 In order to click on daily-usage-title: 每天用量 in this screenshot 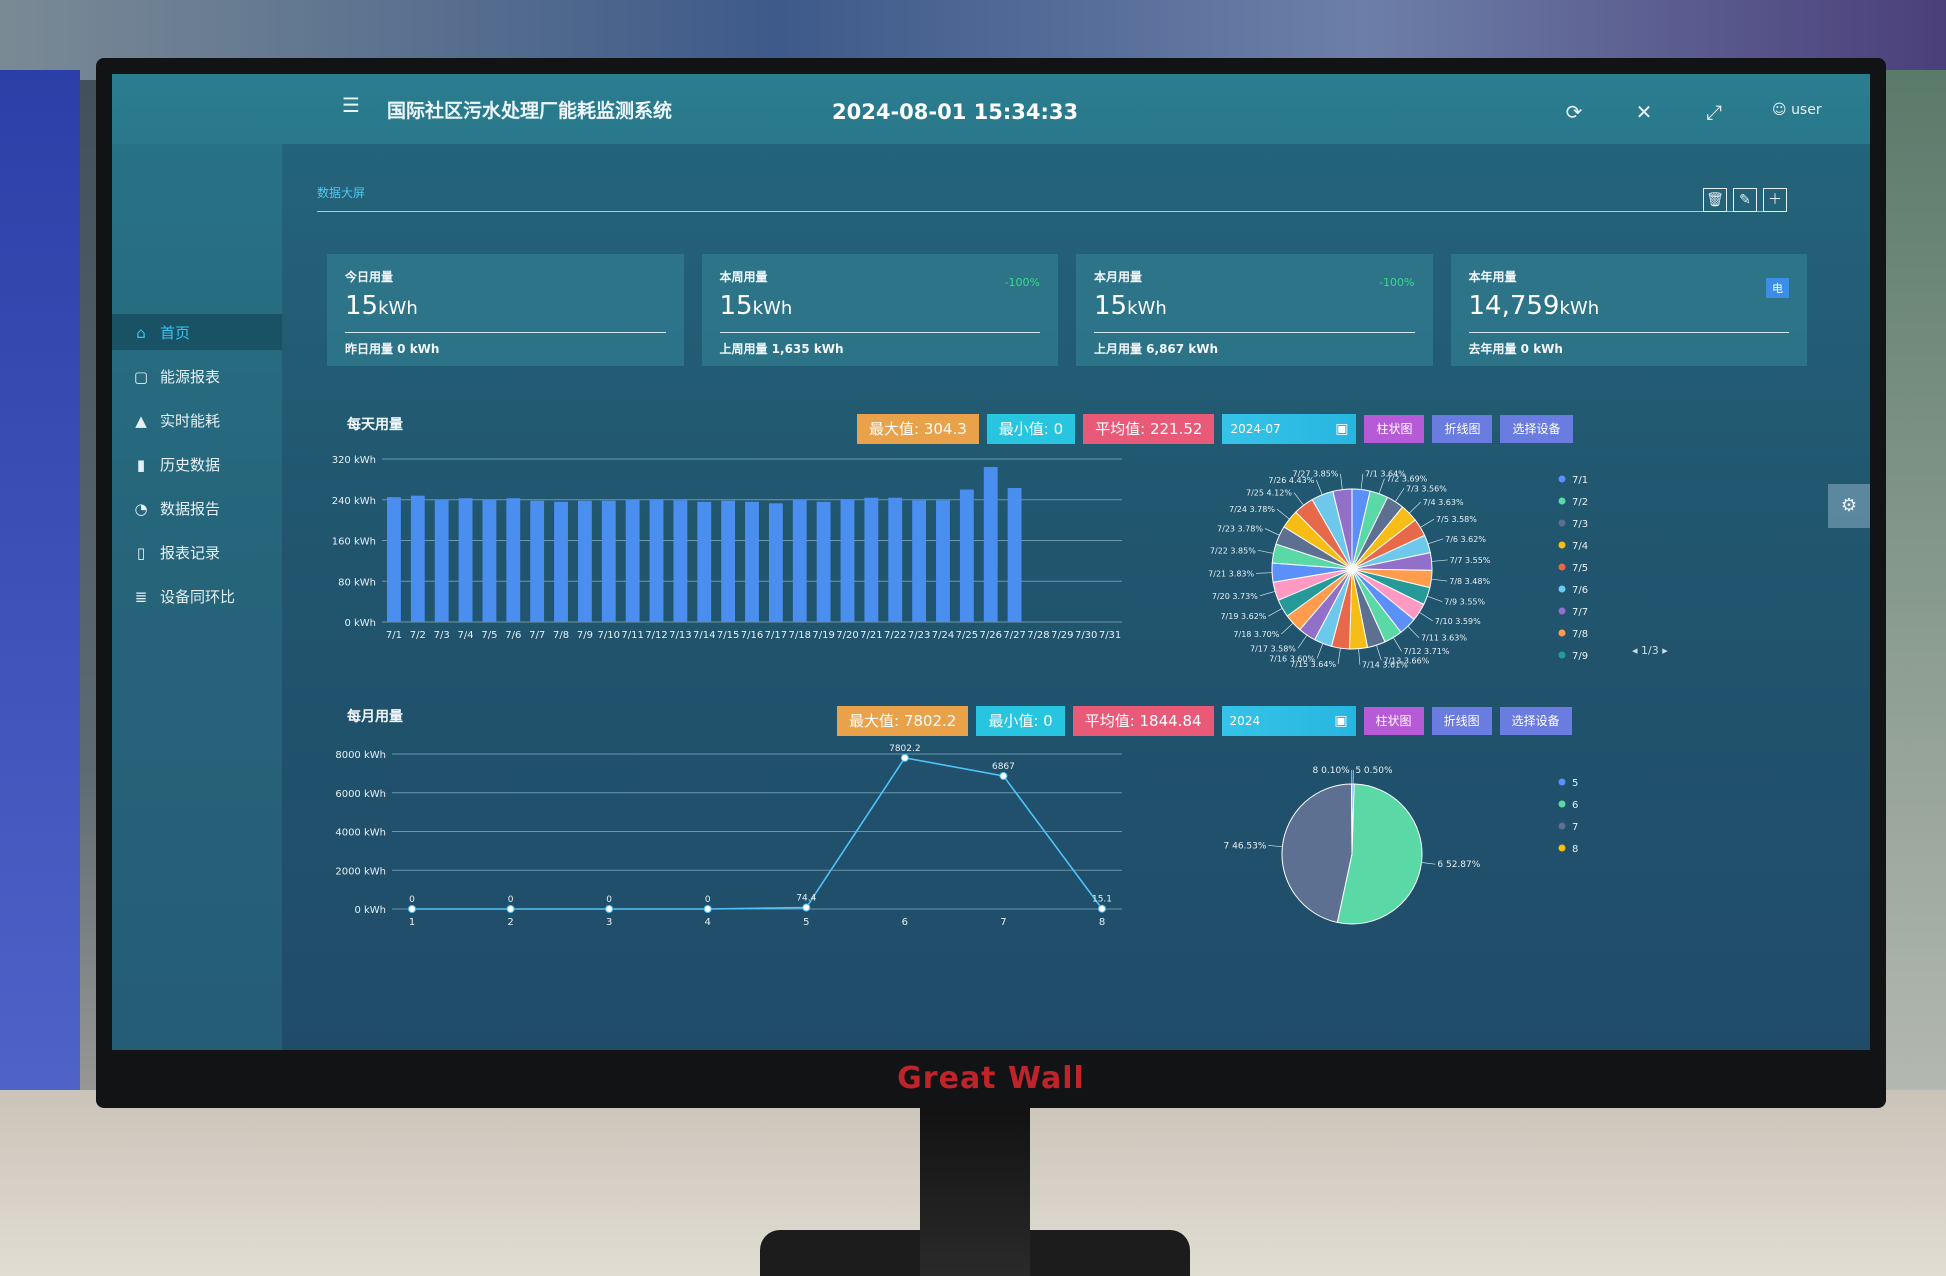, I will do `click(375, 425)`.